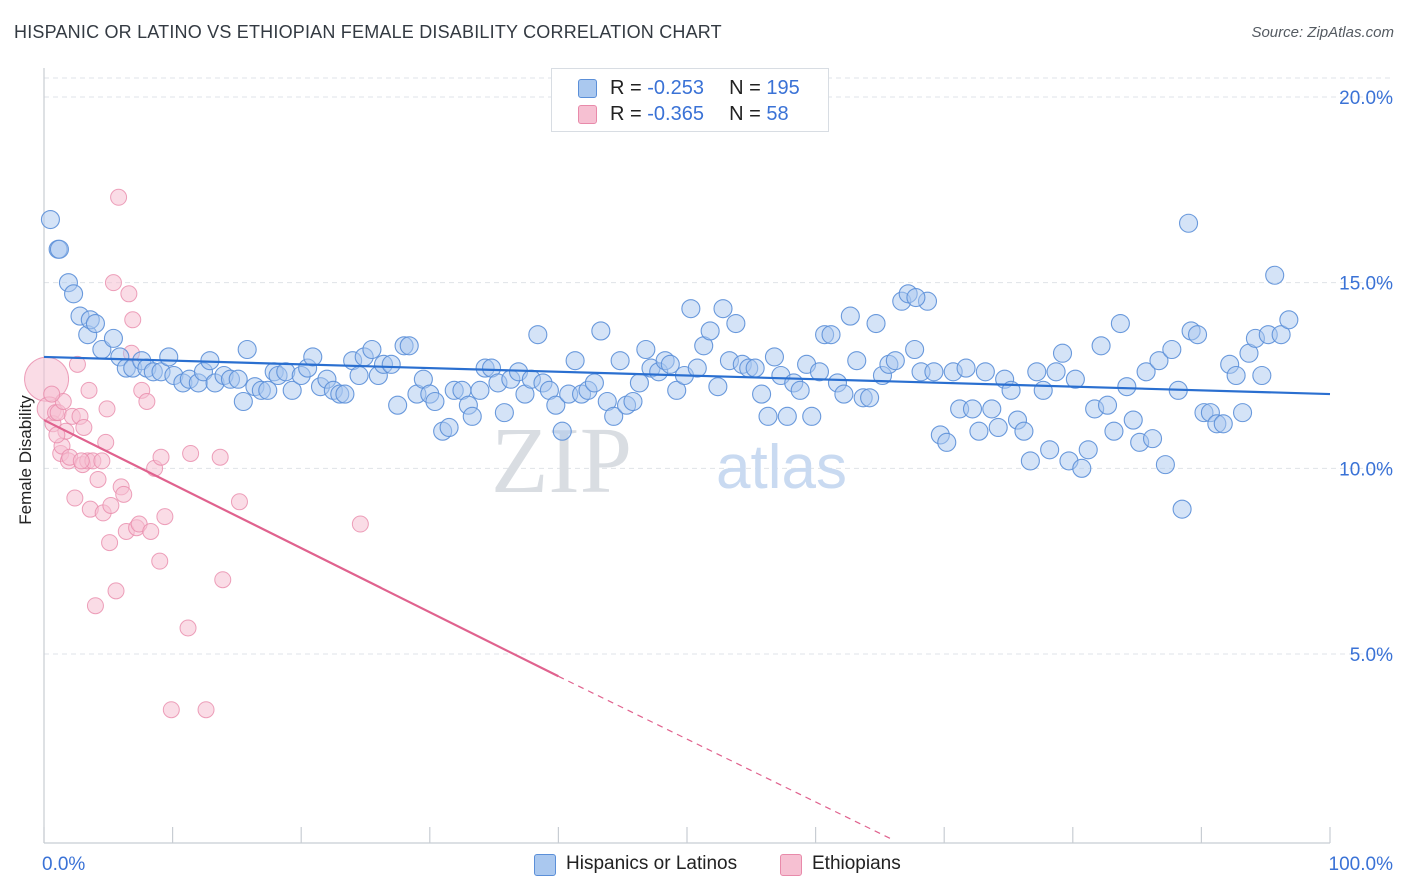 The width and height of the screenshot is (1406, 892). What do you see at coordinates (1366, 469) in the screenshot?
I see `y-tick-label: 10.0%` at bounding box center [1366, 469].